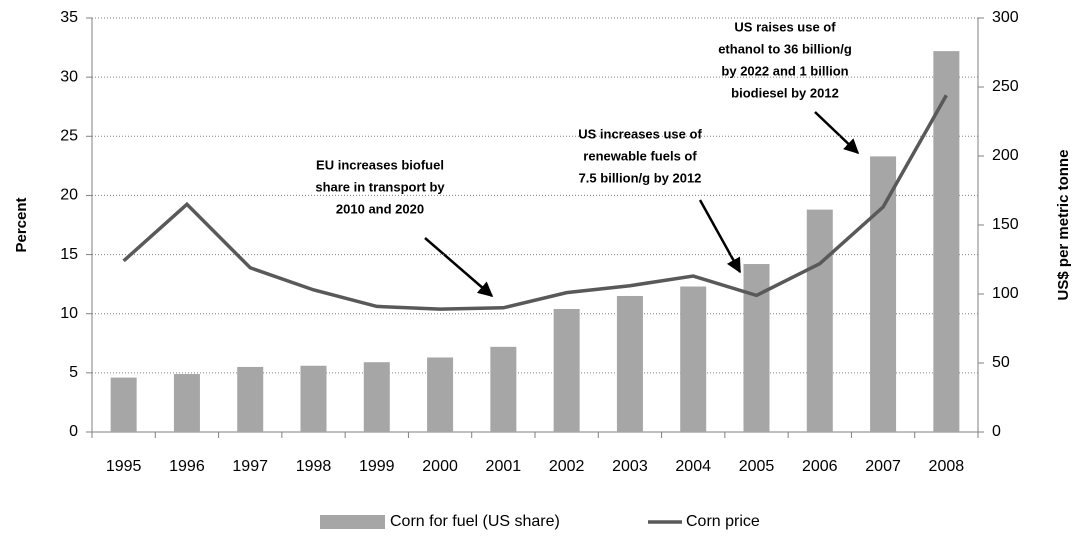  Describe the element at coordinates (996, 431) in the screenshot. I see `y2-tick-label: 0` at that location.